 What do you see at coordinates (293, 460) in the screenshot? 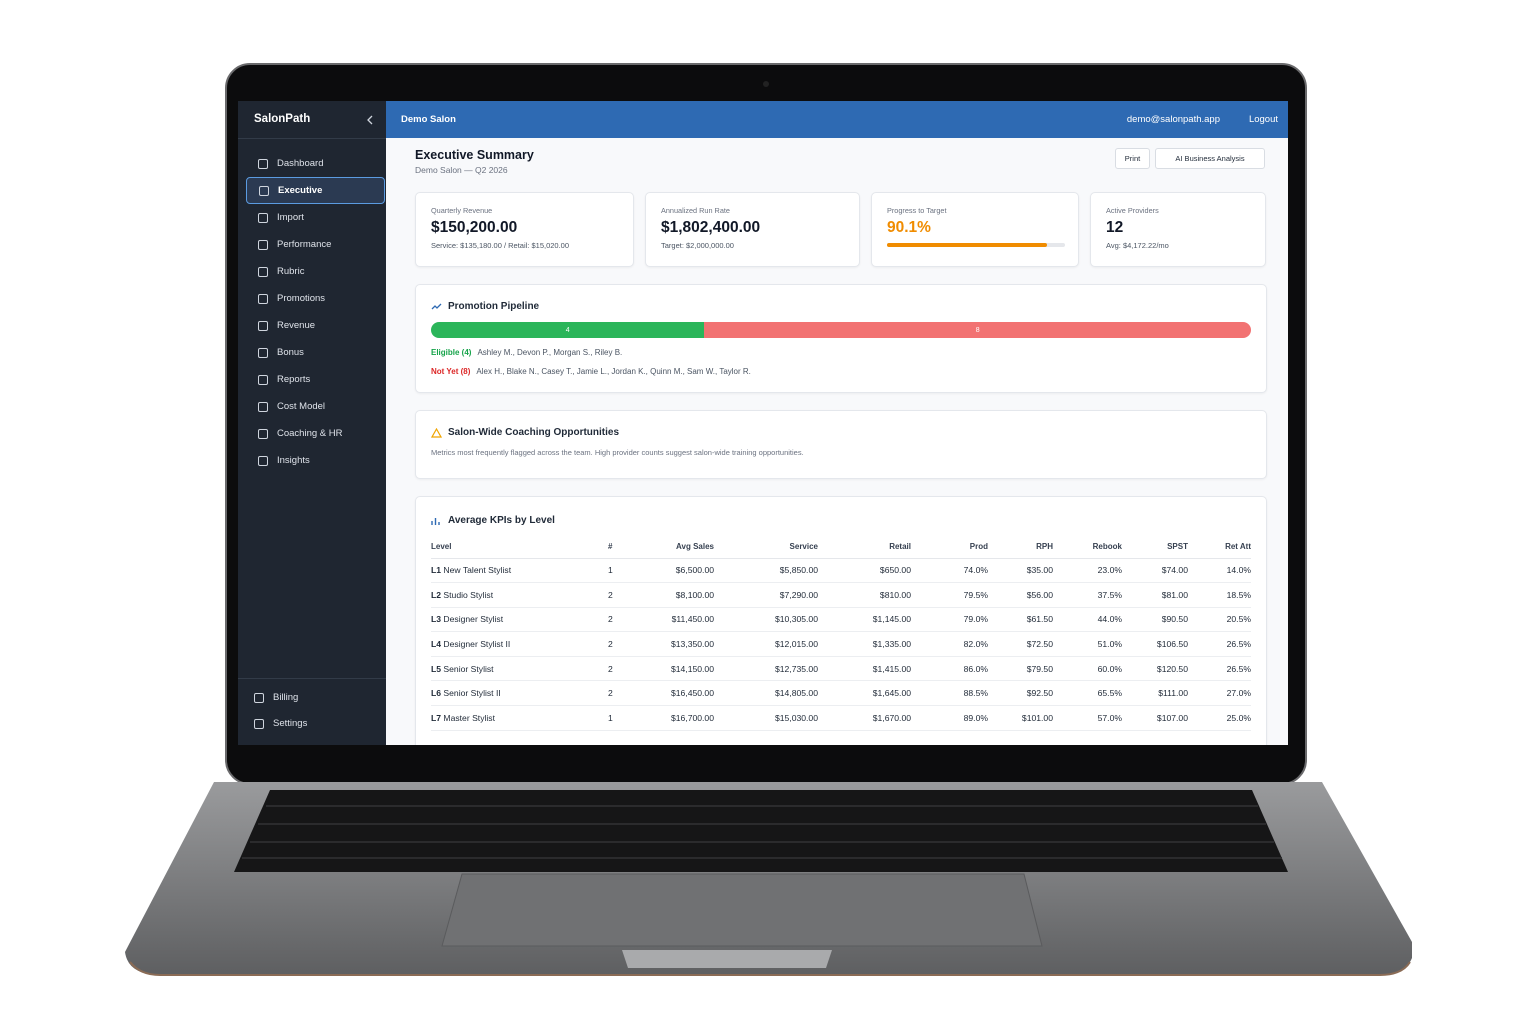
I see `nav-label: Insights` at bounding box center [293, 460].